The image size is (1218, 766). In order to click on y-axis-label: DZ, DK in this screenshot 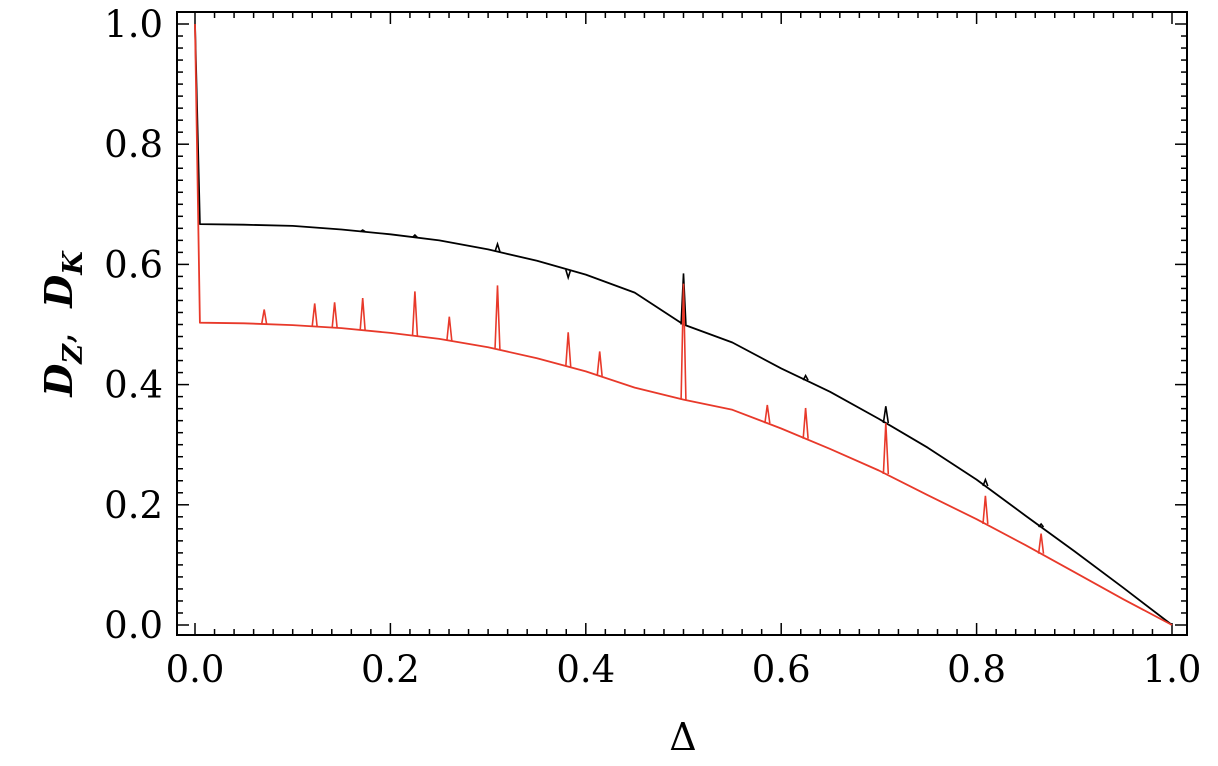, I will do `click(62, 324)`.